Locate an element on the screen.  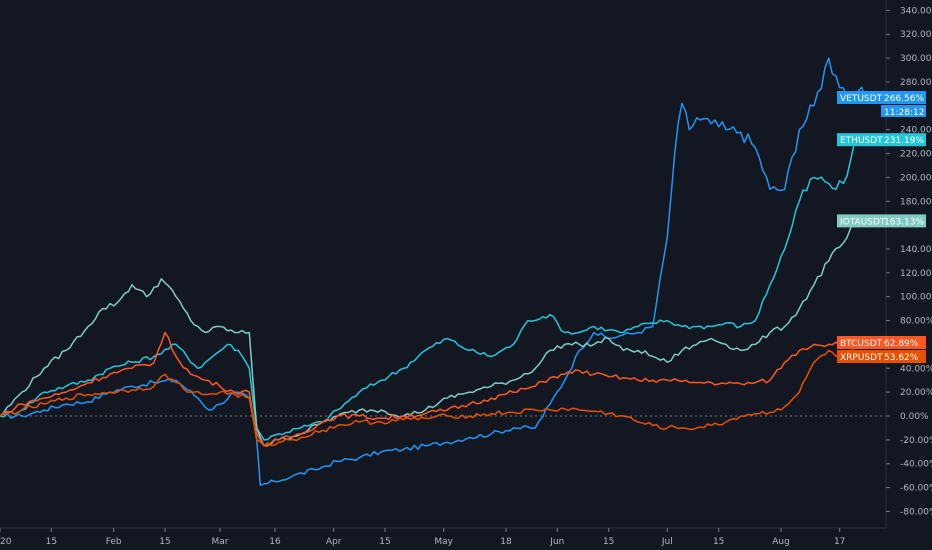
x-tick-label: Feb is located at coordinates (114, 542).